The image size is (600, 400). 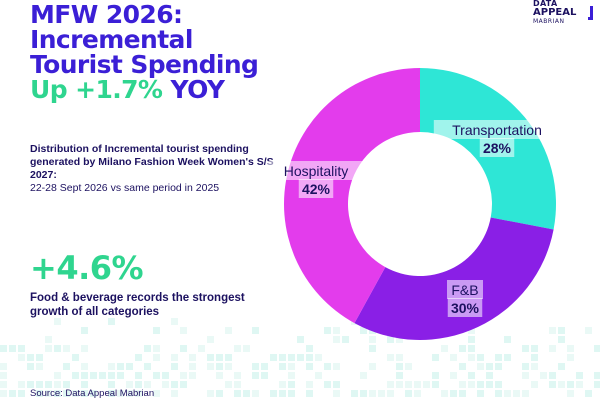 What do you see at coordinates (316, 171) in the screenshot?
I see `slice-category-label: Hospitality` at bounding box center [316, 171].